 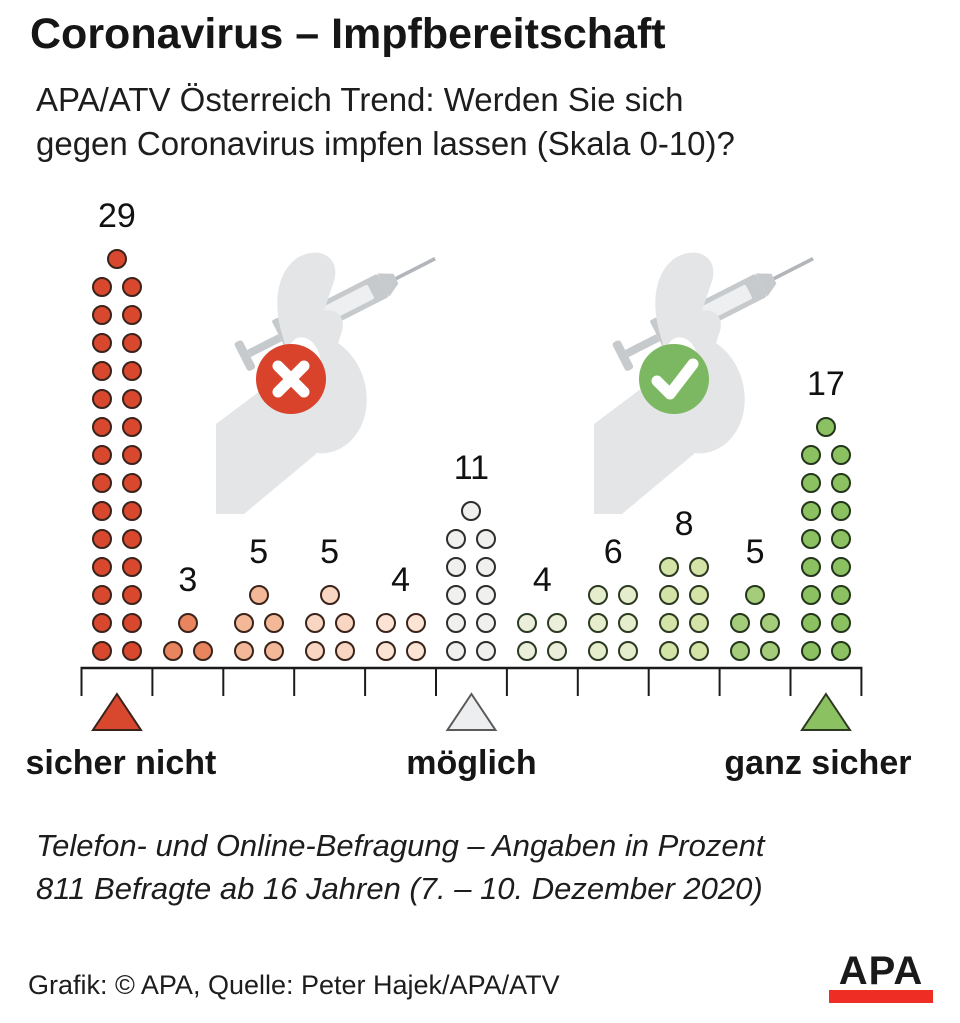 I want to click on apa-logo: APA, so click(x=881, y=976).